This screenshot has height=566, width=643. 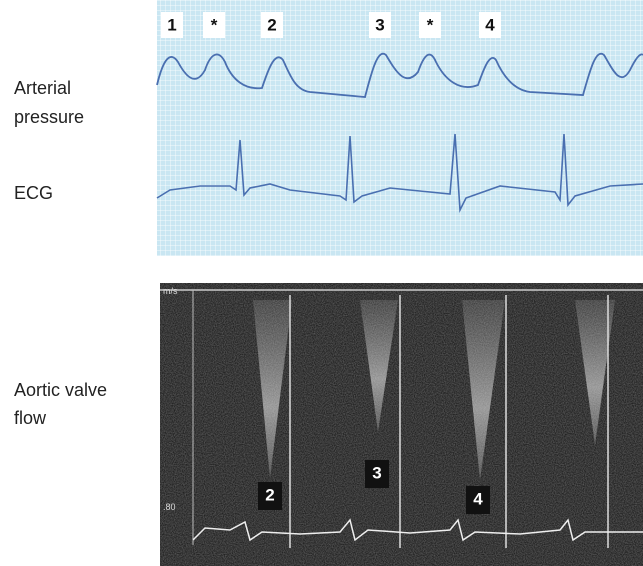 What do you see at coordinates (417, 530) in the screenshot?
I see `doppler-ecg` at bounding box center [417, 530].